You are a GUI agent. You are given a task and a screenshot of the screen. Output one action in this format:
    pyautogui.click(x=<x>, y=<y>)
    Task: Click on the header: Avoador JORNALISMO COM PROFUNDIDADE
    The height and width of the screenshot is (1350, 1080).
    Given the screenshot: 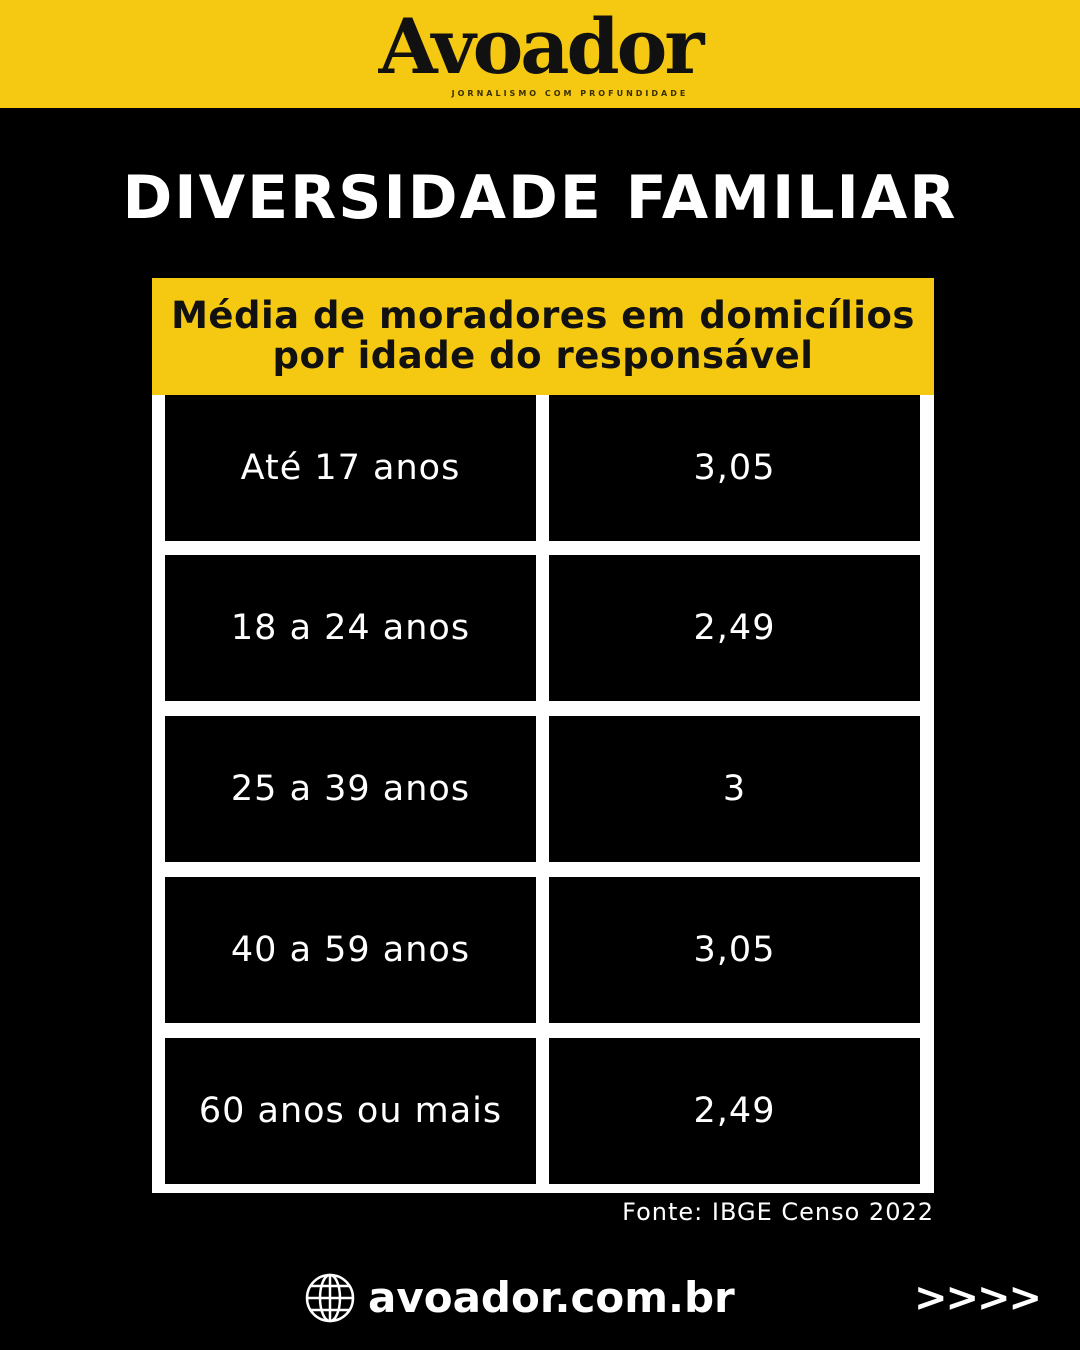 What is the action you would take?
    pyautogui.click(x=540, y=54)
    